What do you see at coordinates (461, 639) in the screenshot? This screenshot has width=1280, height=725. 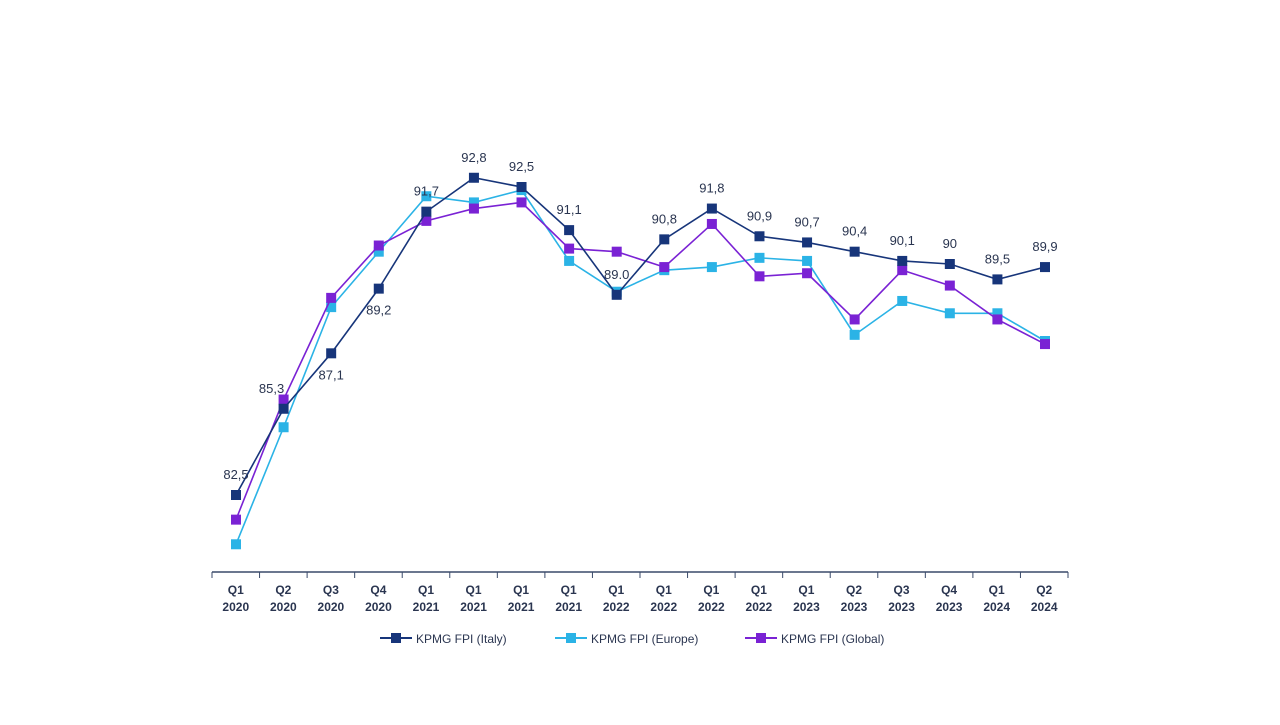 I see `legend-label: KPMG FPI (Italy)` at bounding box center [461, 639].